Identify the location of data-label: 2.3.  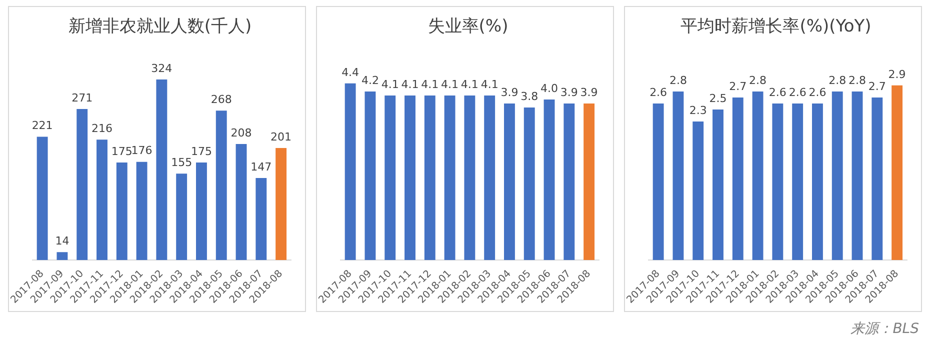
(698, 110).